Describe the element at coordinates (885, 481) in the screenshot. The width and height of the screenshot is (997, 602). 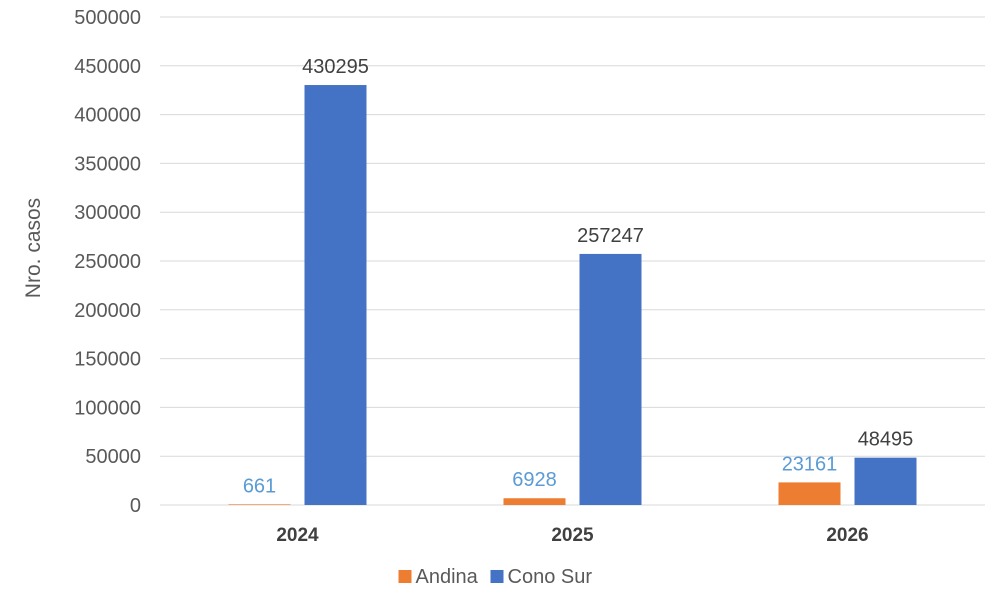
I see `bar-cono-sur-2026` at that location.